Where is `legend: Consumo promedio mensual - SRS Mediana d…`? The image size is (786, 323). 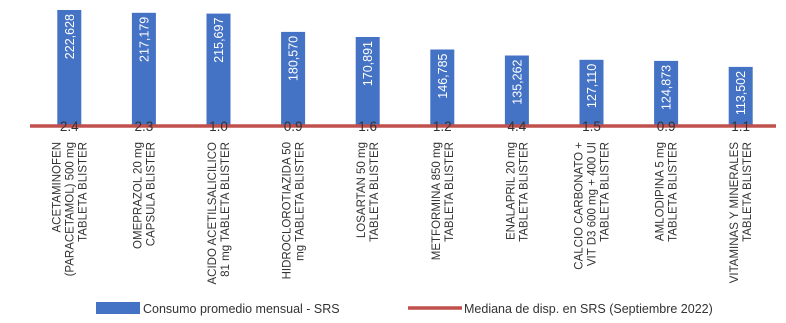 legend: Consumo promedio mensual - SRS Mediana d… is located at coordinates (404, 309).